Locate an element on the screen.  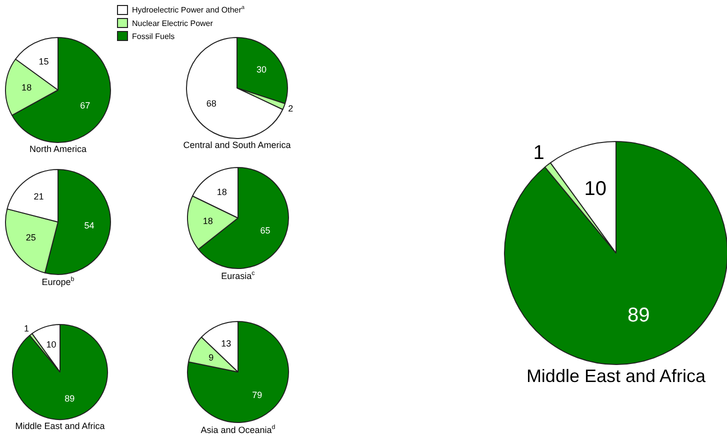
data-label: 67 is located at coordinates (85, 105).